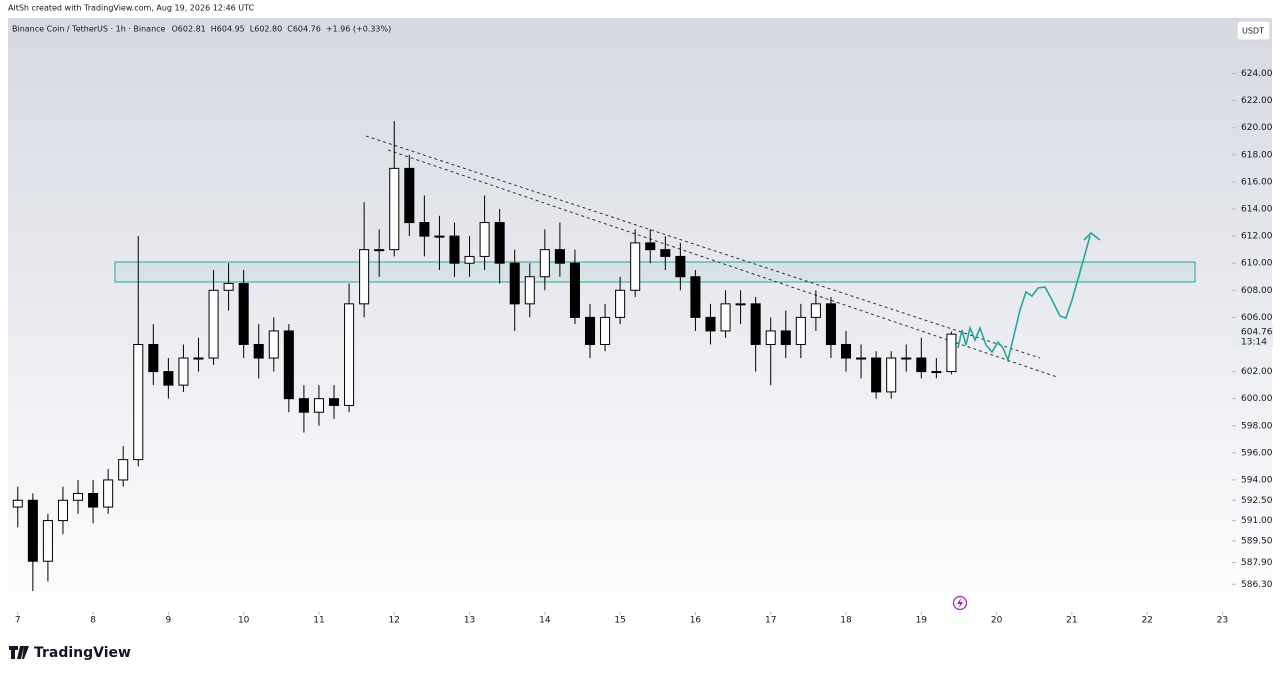 Image resolution: width=1280 pixels, height=677 pixels. I want to click on y-tick-label: 598.00, so click(1257, 426).